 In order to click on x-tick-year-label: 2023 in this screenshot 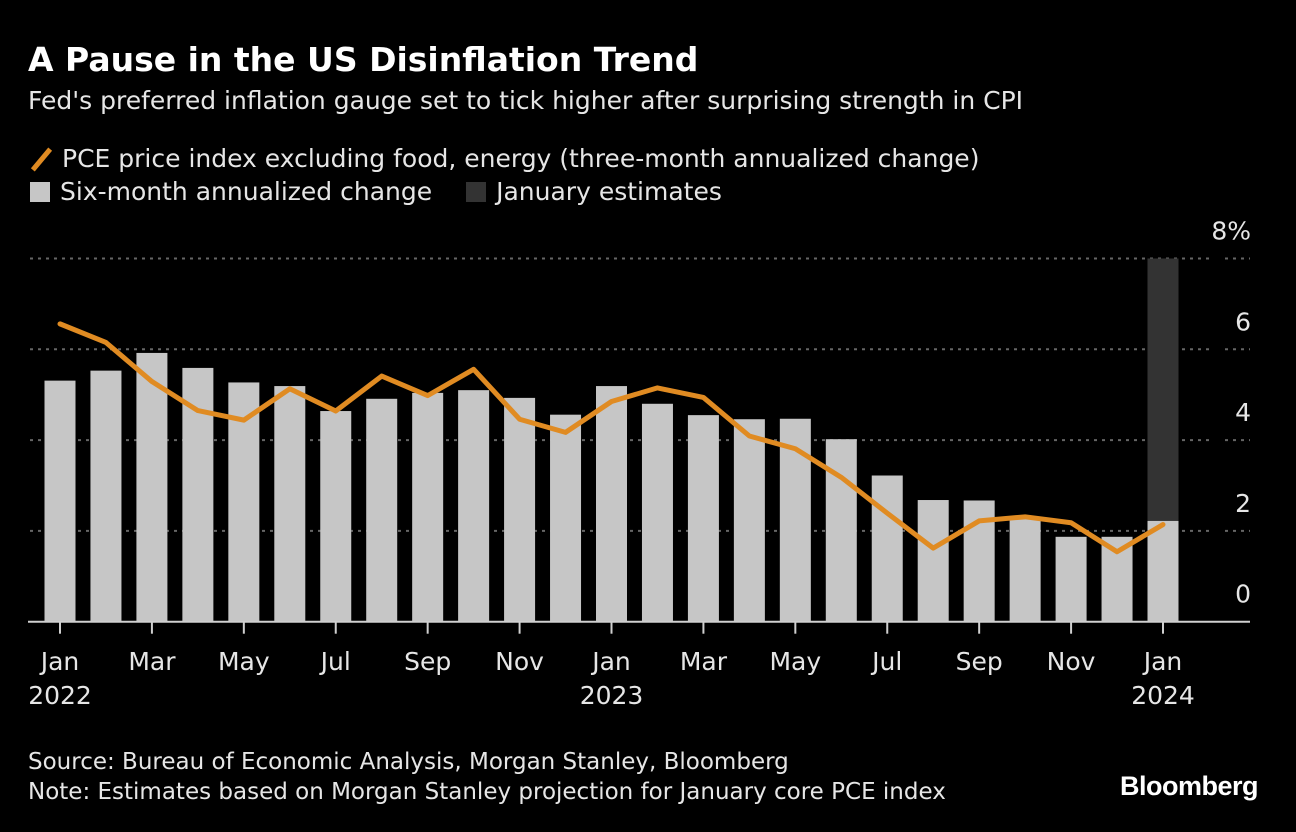, I will do `click(612, 695)`.